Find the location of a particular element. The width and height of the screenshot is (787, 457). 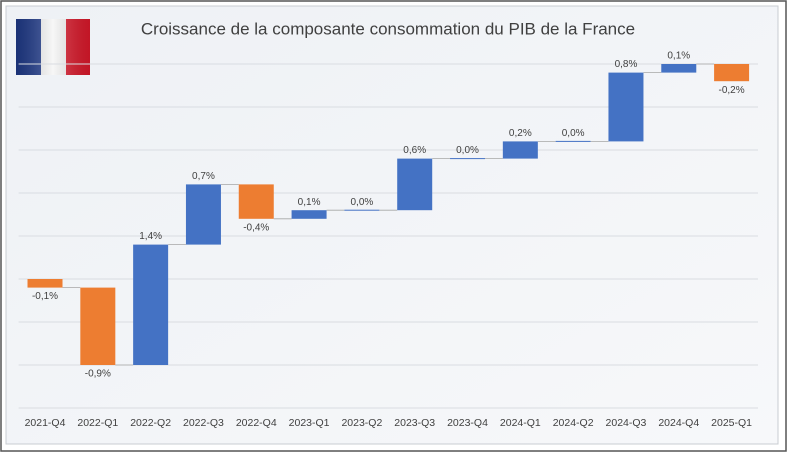

data-label: -0,4% is located at coordinates (256, 227).